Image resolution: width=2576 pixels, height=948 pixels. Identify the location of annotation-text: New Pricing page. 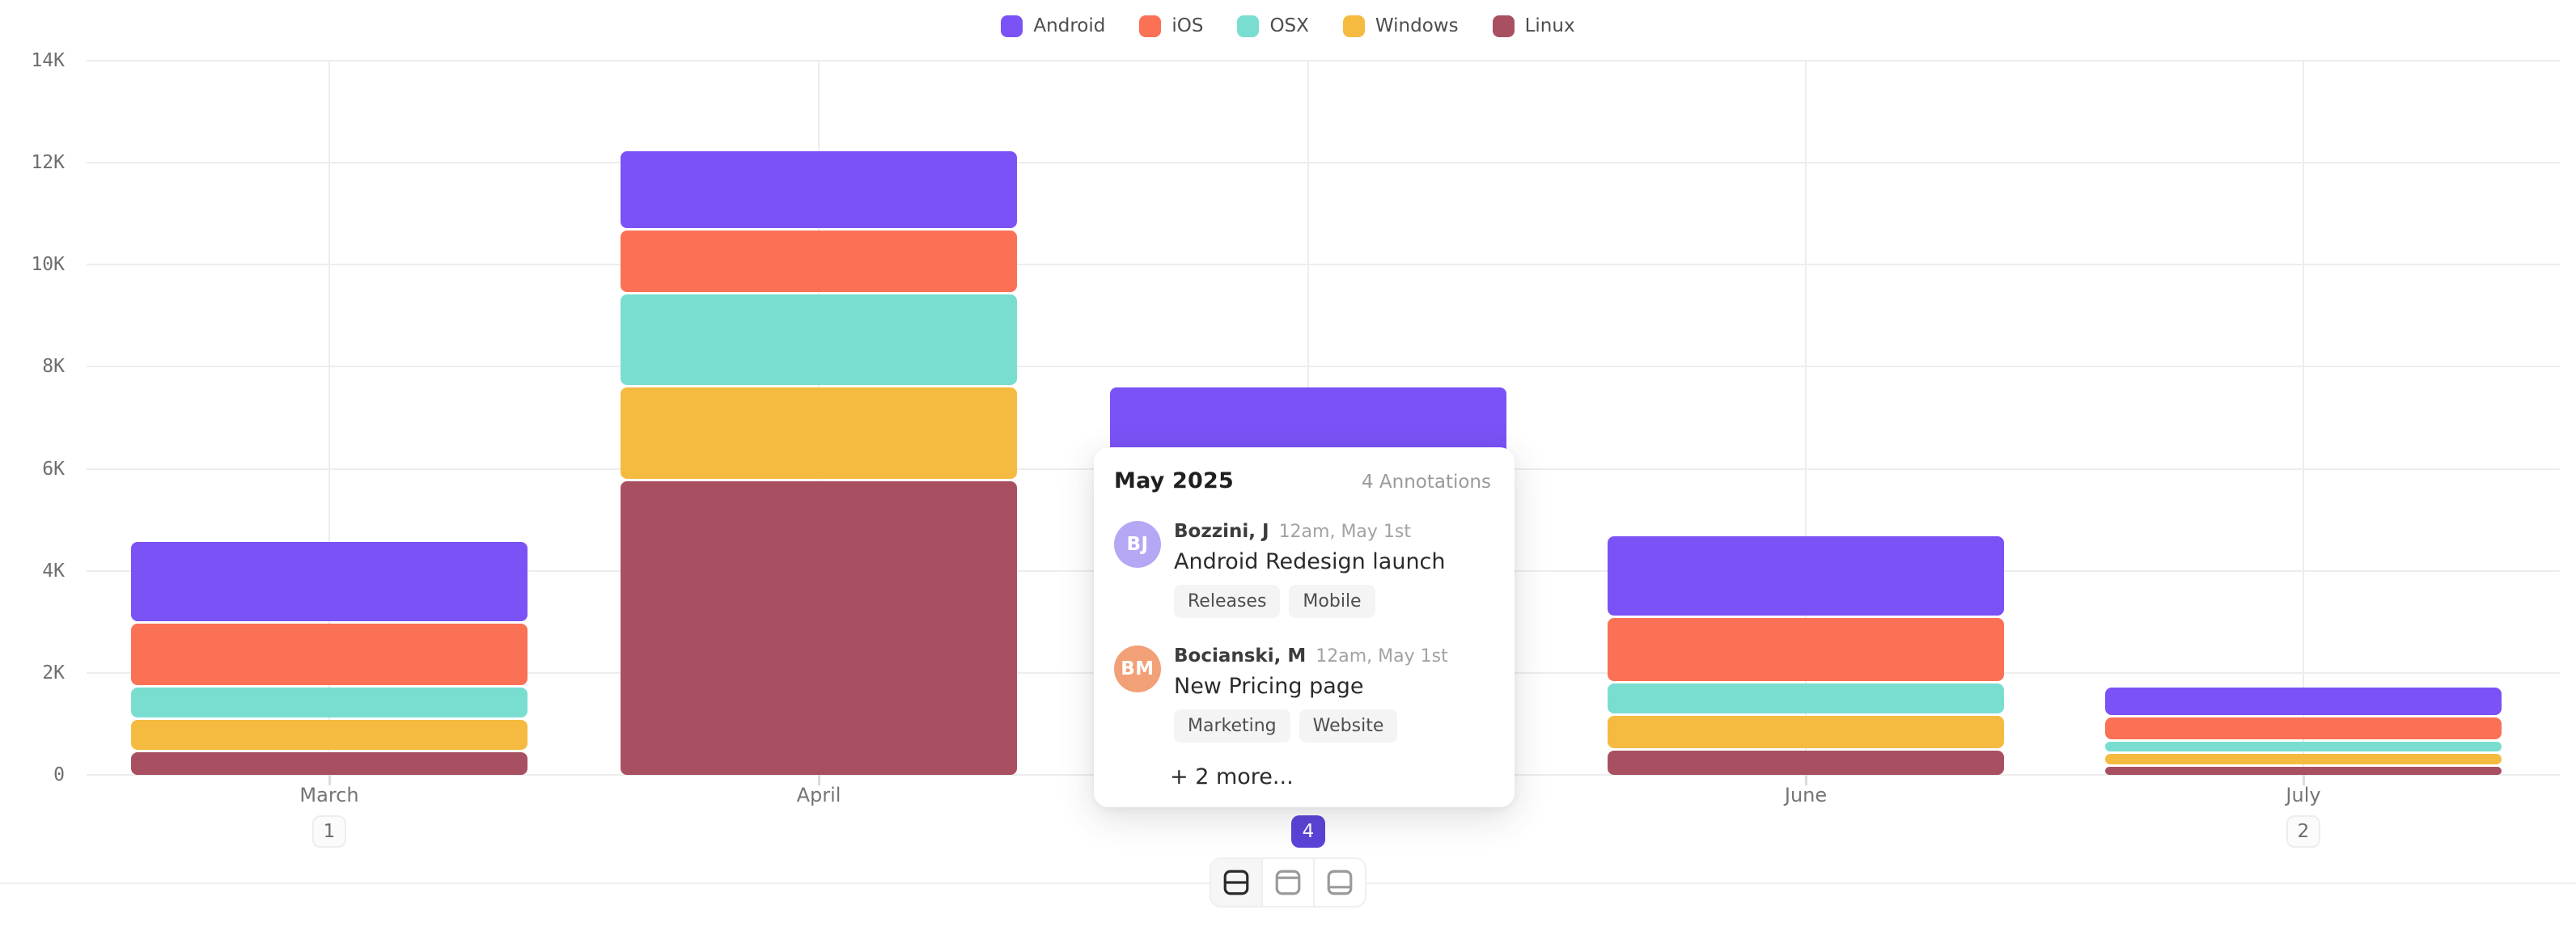
(1269, 686).